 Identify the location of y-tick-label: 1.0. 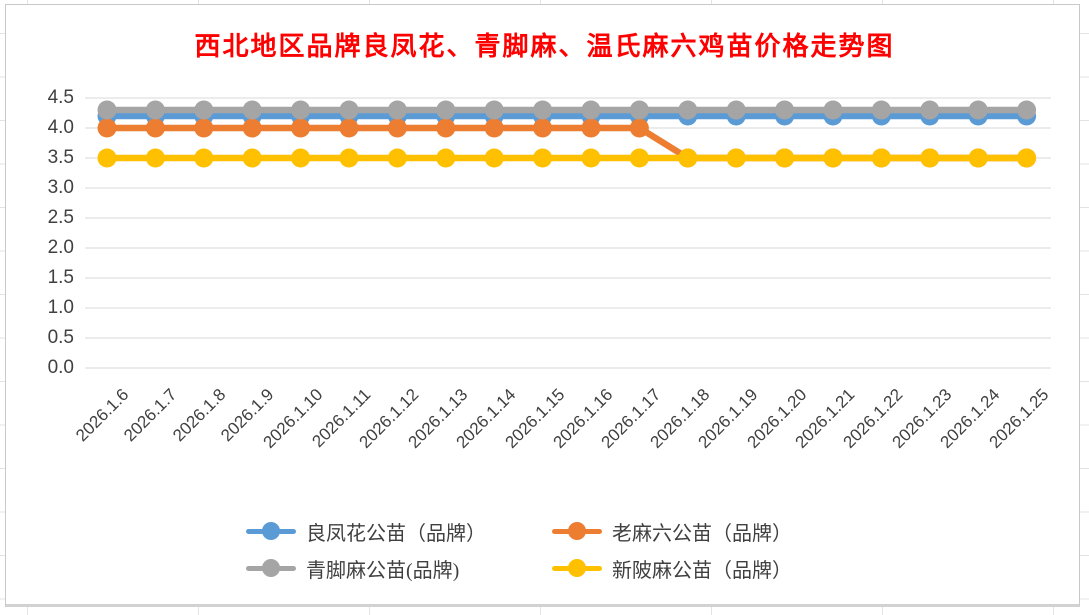
(60, 307).